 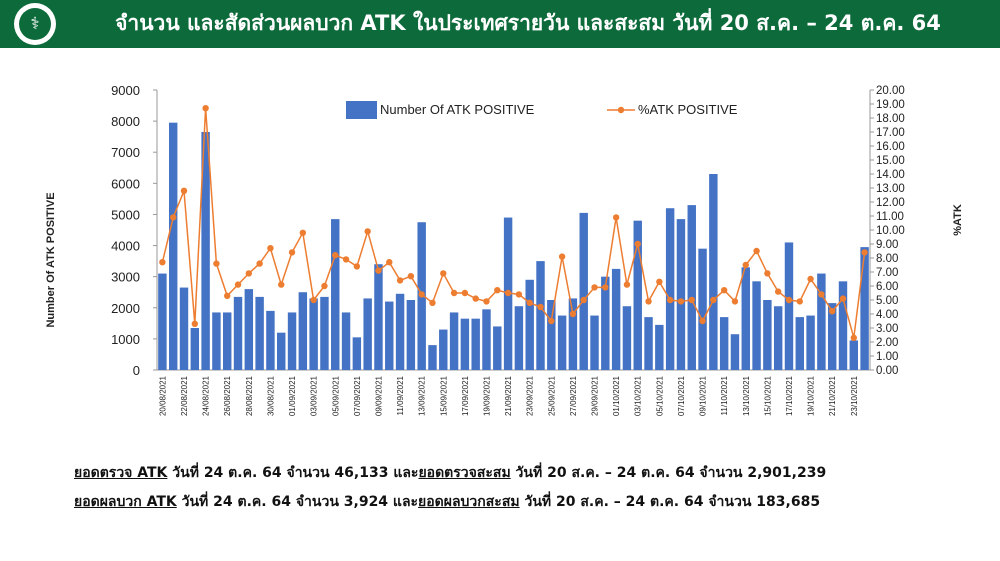 I want to click on cumulative-tests-label: ยอดตรวจสะสม, so click(x=464, y=473).